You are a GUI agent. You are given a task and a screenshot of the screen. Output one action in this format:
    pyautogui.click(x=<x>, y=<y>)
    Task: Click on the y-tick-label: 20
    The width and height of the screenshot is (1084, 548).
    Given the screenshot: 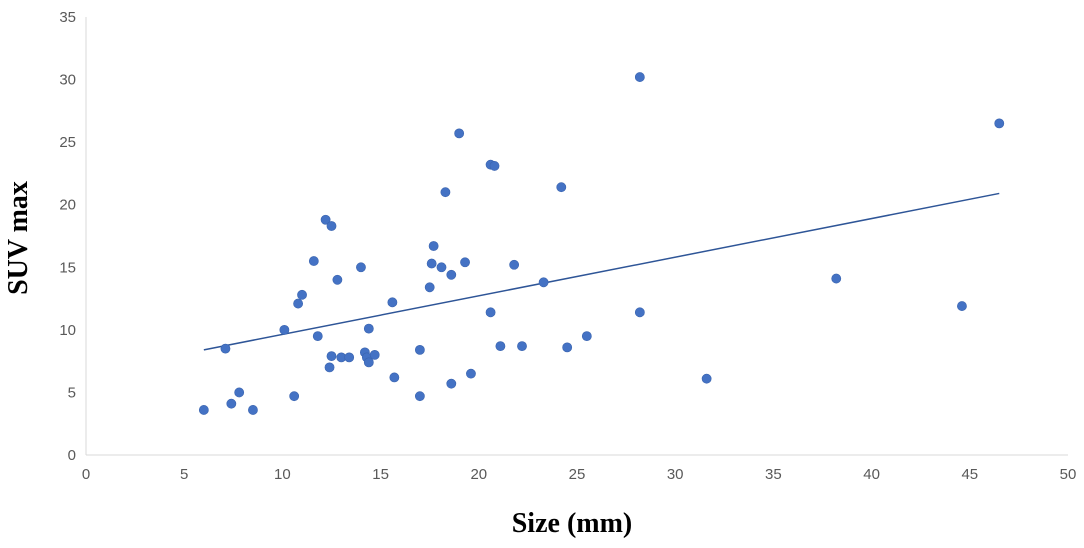 What is the action you would take?
    pyautogui.click(x=67, y=205)
    